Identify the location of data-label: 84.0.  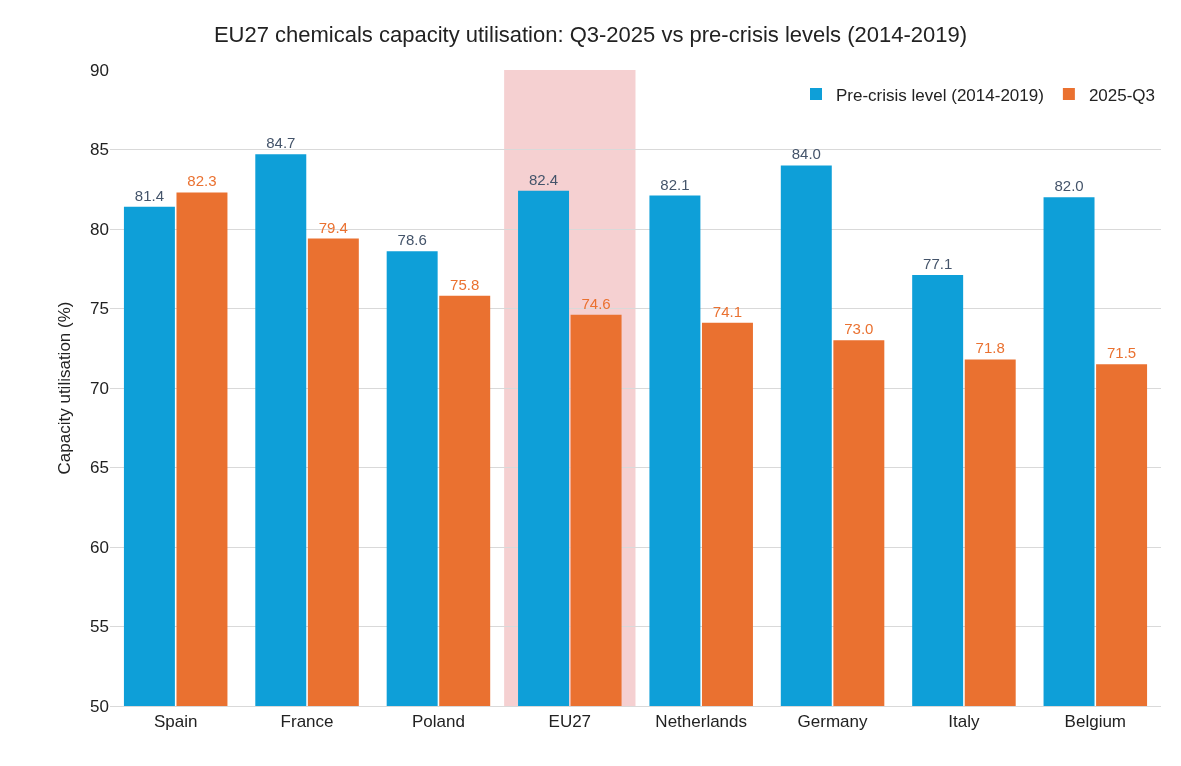
(806, 154).